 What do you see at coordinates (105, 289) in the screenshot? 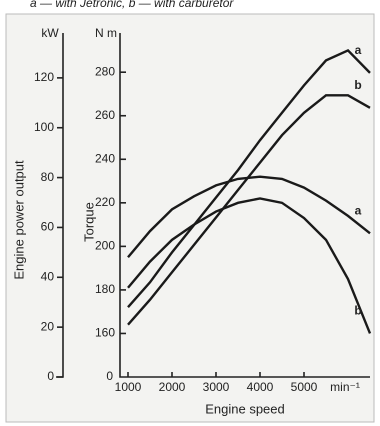
I see `y2-tick-label: 180` at bounding box center [105, 289].